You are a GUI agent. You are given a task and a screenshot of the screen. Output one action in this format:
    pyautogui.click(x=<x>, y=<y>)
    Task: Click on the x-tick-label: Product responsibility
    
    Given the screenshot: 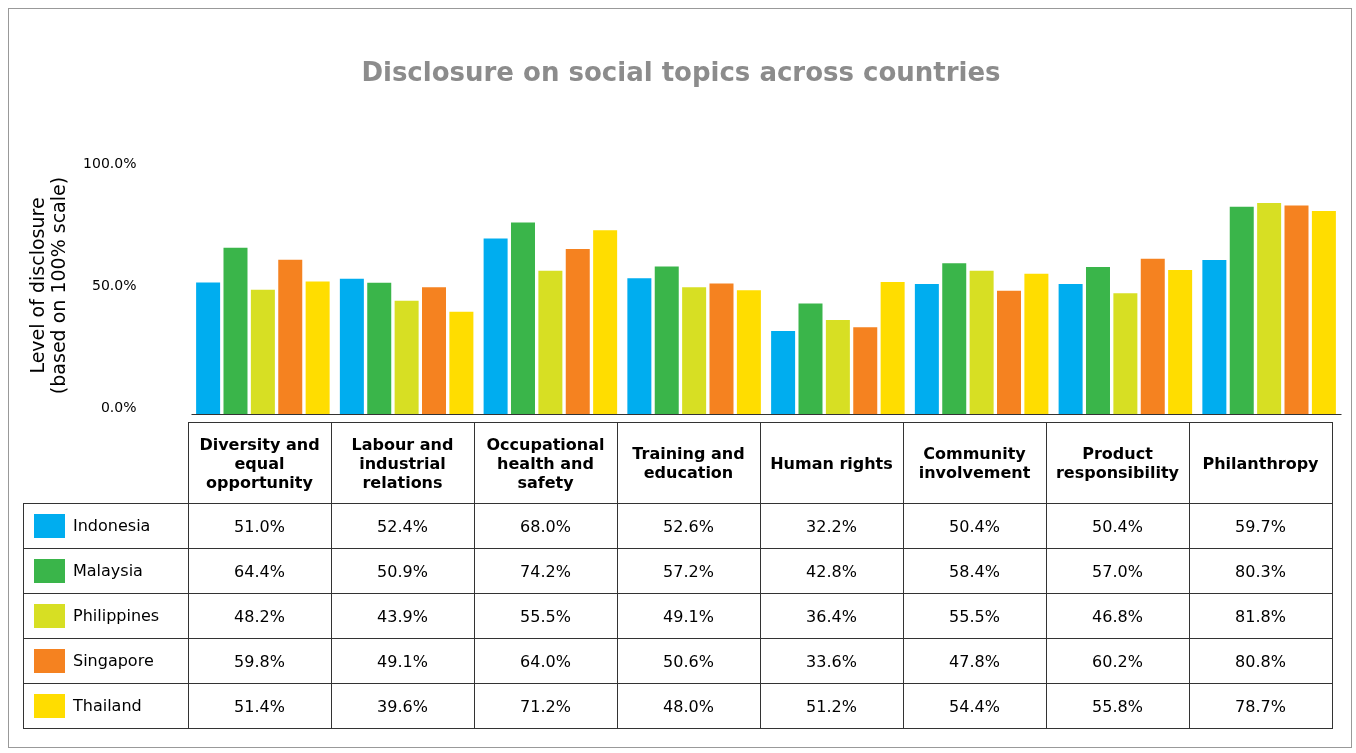 What is the action you would take?
    pyautogui.click(x=1117, y=463)
    